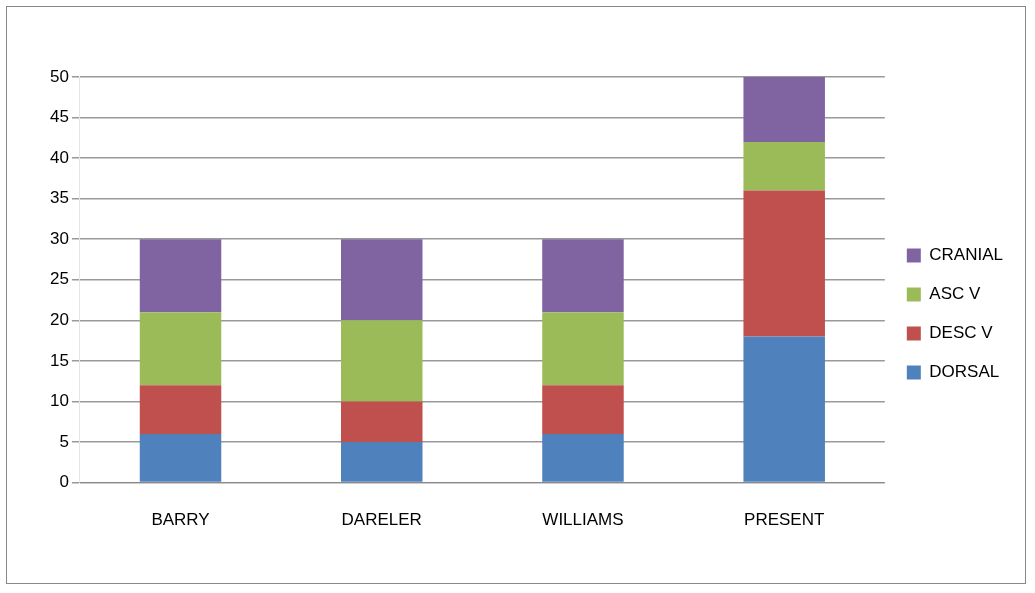 The image size is (1035, 593). Describe the element at coordinates (784, 520) in the screenshot. I see `x-tick-label: PRESENT` at that location.